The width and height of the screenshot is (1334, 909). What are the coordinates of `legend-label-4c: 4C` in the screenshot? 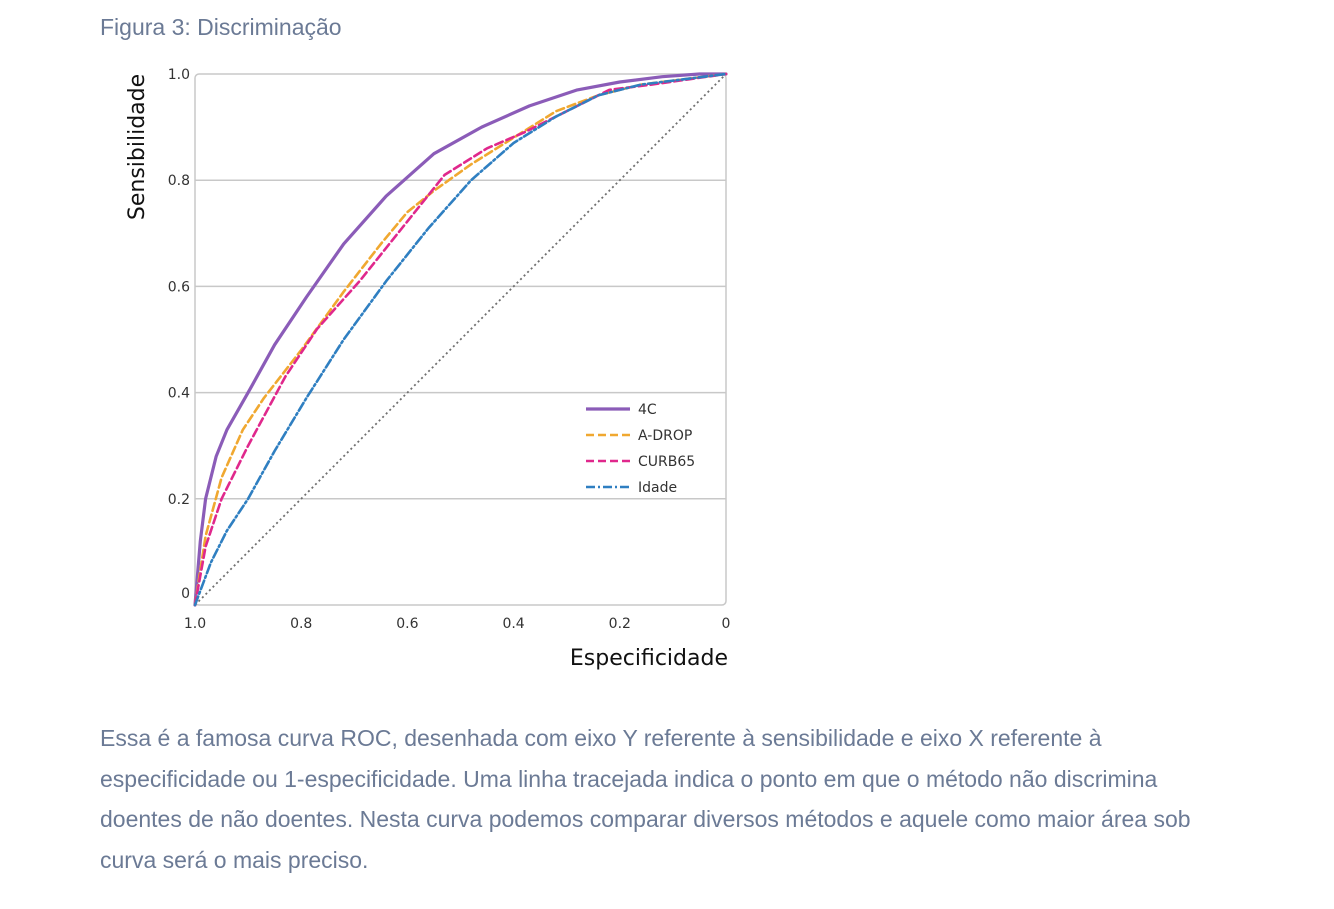 It's located at (647, 410).